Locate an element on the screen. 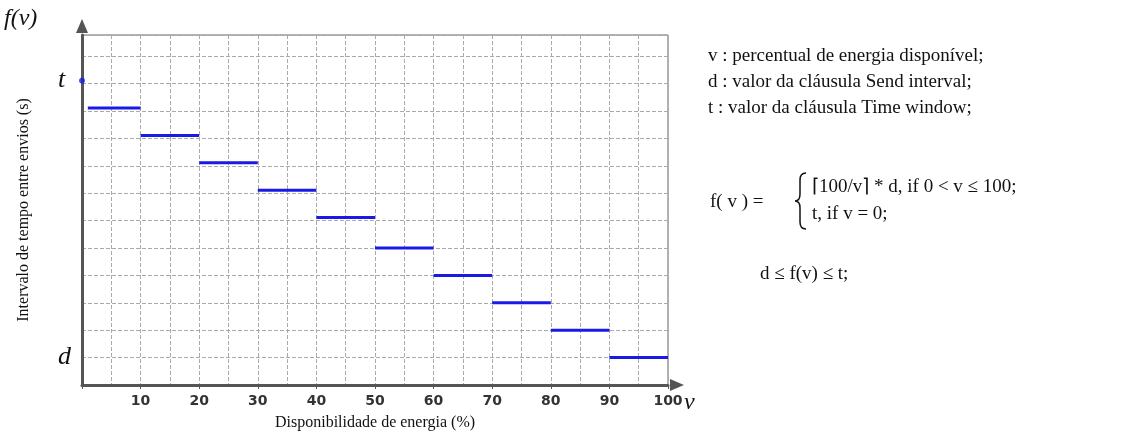  x-tick-label: 70 is located at coordinates (492, 400).